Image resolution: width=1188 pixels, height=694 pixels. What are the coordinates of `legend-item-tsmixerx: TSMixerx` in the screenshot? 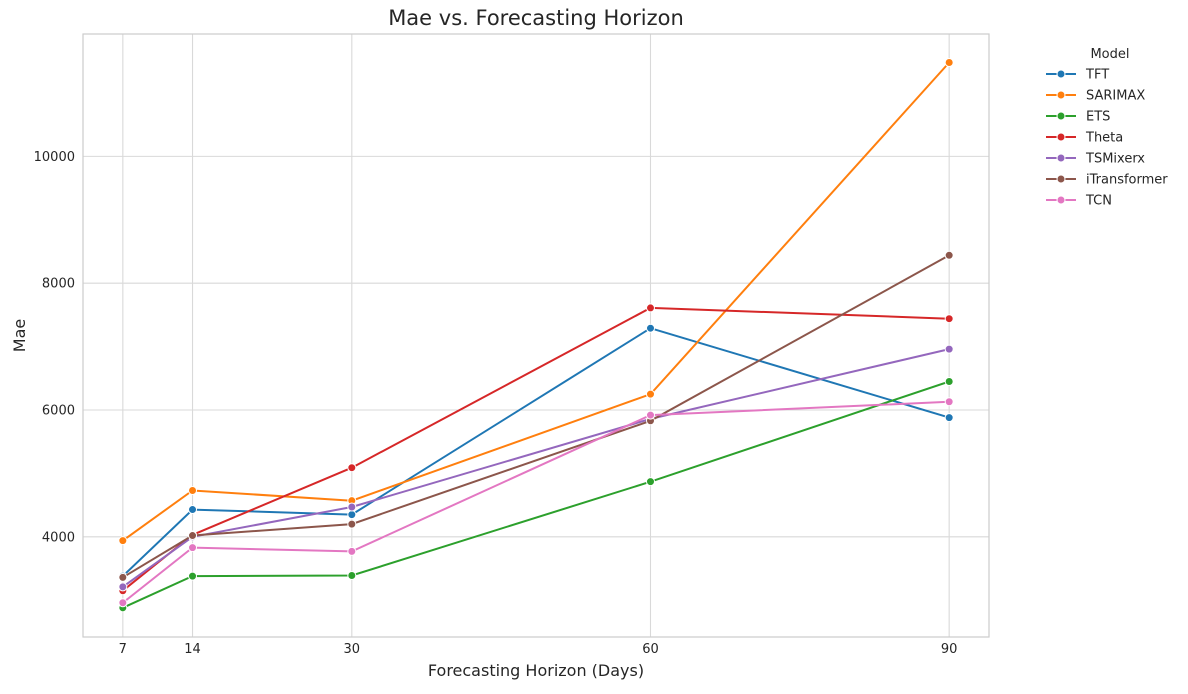 It's located at (1095, 159).